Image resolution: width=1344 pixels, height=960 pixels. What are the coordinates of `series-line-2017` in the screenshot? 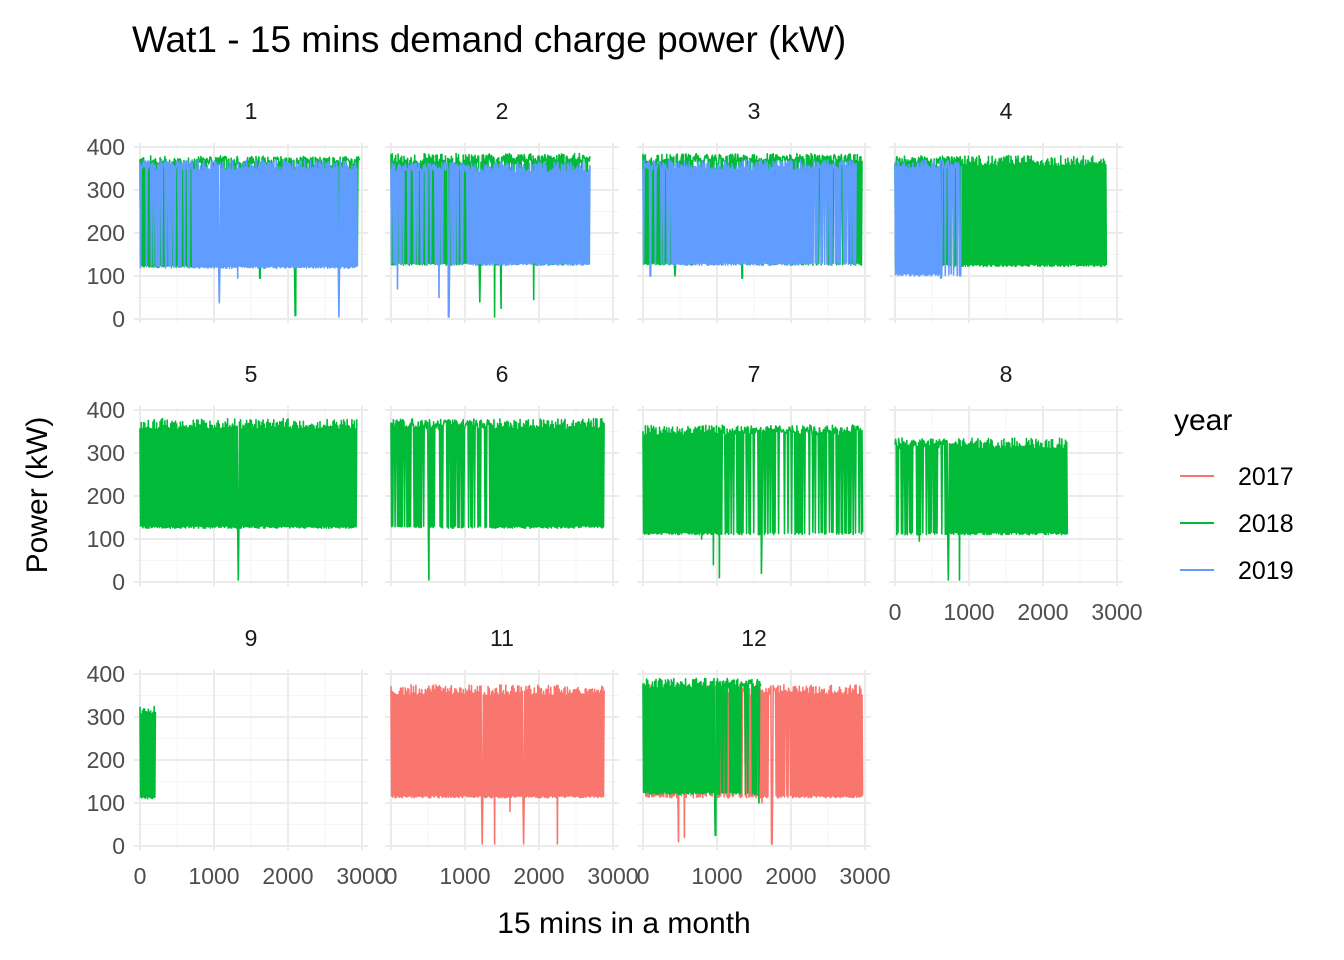 It's located at (497, 764).